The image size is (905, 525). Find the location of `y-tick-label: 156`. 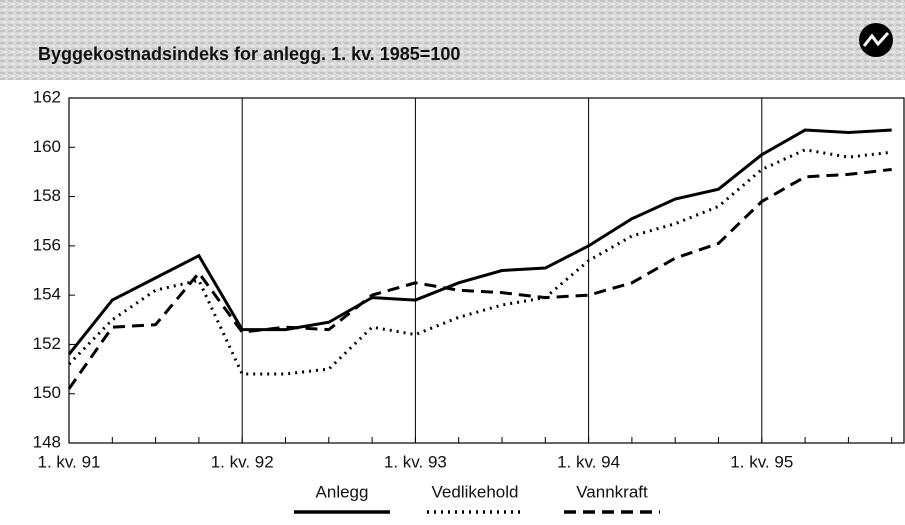

y-tick-label: 156 is located at coordinates (47, 244).